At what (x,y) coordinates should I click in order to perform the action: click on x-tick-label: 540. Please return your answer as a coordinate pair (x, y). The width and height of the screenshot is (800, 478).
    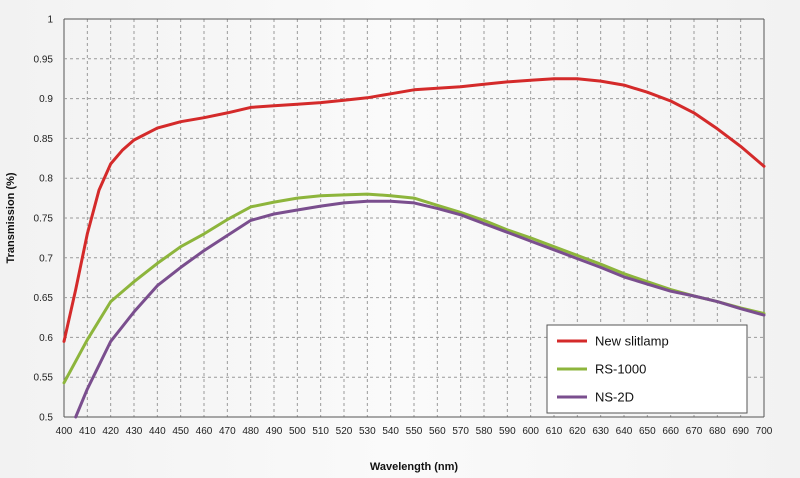
    Looking at the image, I should click on (390, 431).